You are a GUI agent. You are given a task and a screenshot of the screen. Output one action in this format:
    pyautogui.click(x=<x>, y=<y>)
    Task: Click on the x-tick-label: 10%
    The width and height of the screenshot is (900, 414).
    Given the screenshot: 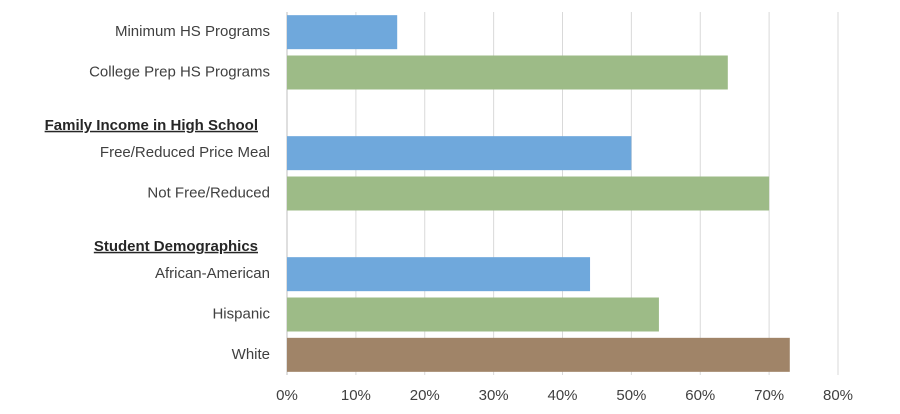 What is the action you would take?
    pyautogui.click(x=356, y=395)
    